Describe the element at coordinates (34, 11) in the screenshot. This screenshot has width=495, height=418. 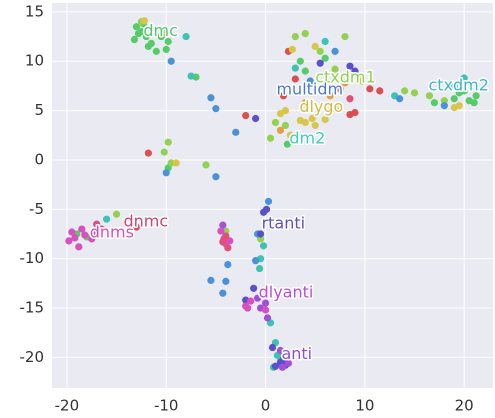
I see `y-tick-label: 15` at that location.